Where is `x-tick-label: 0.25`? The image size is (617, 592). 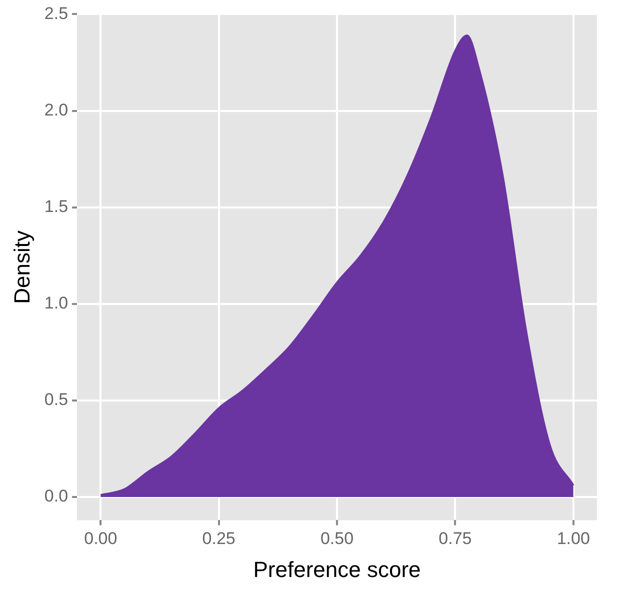
x-tick-label: 0.25 is located at coordinates (219, 538).